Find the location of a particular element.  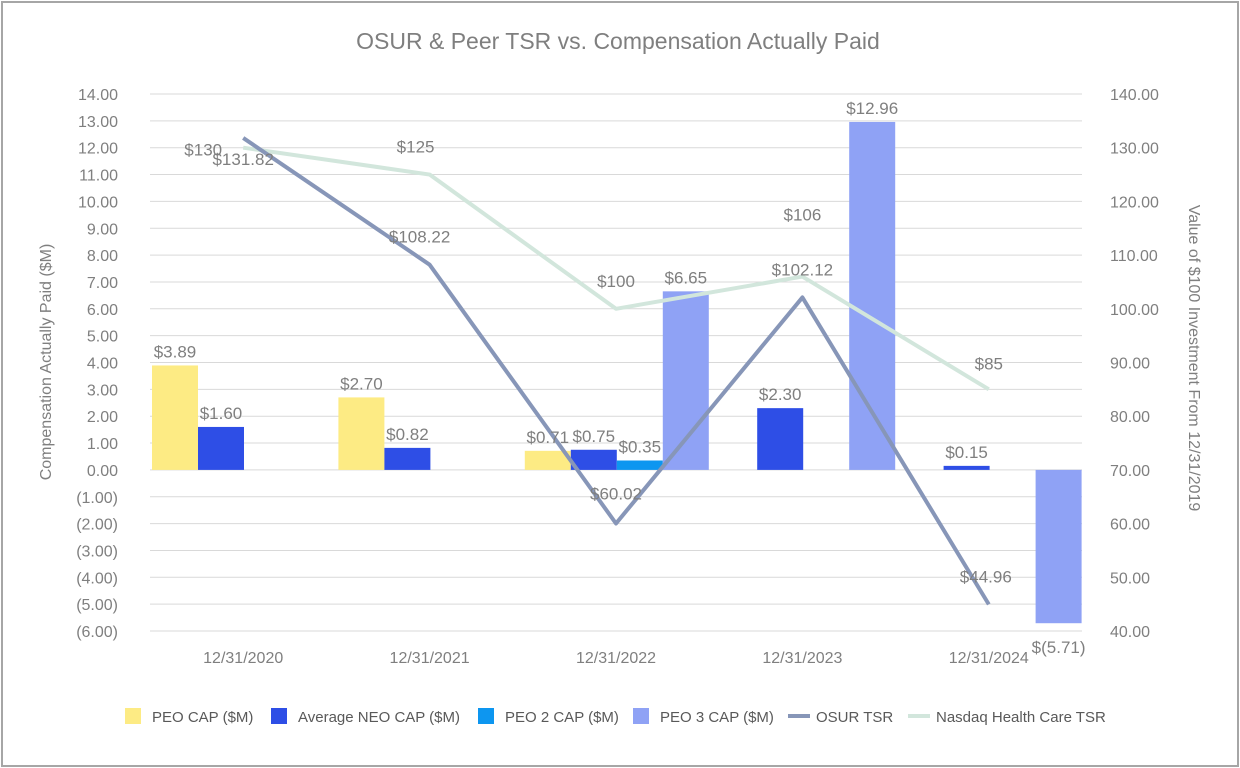

y-tick-label: (4.00) is located at coordinates (97, 578).